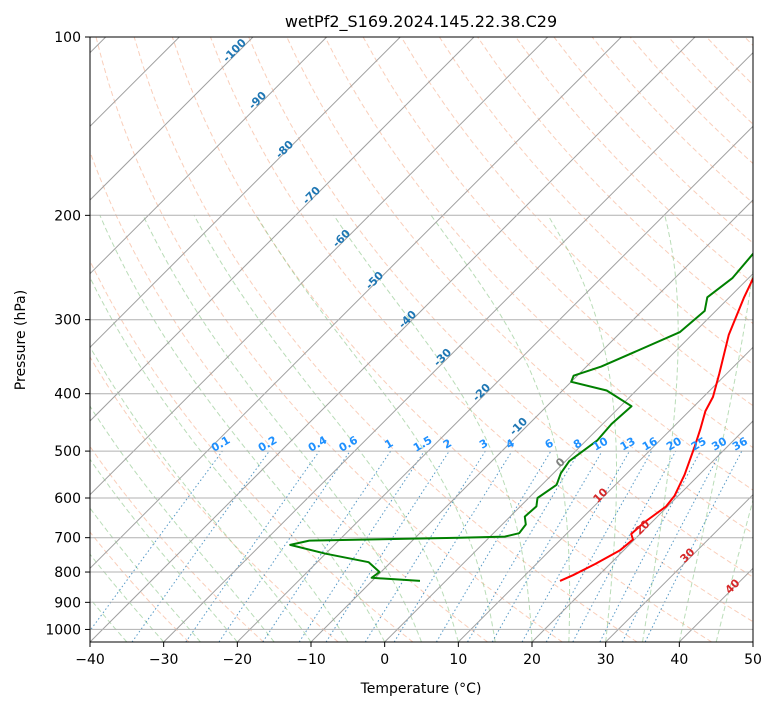  Describe the element at coordinates (384, 660) in the screenshot. I see `x-tick-label: 0` at that location.